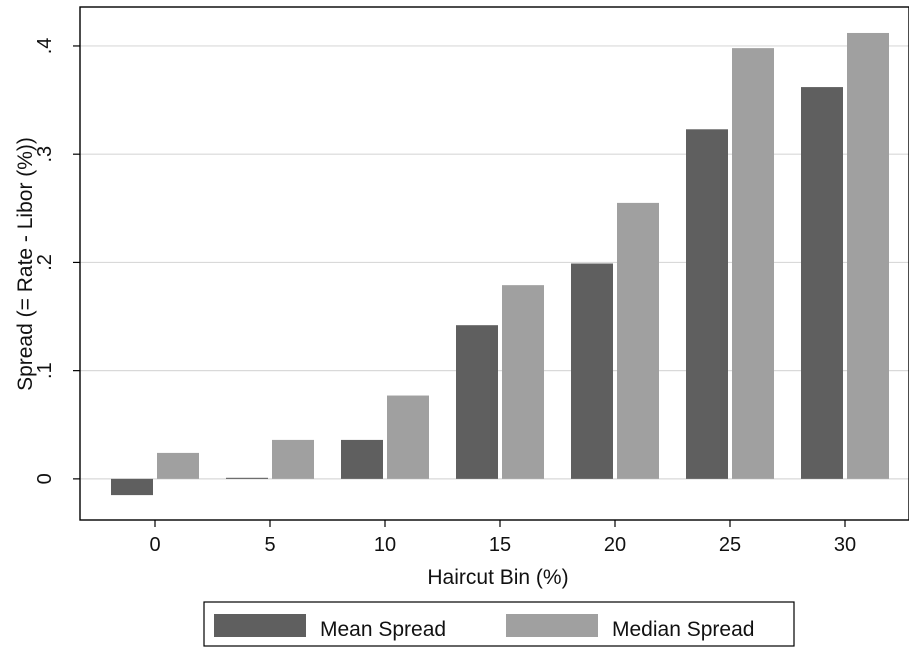  I want to click on x-tick-label: 0, so click(154, 545).